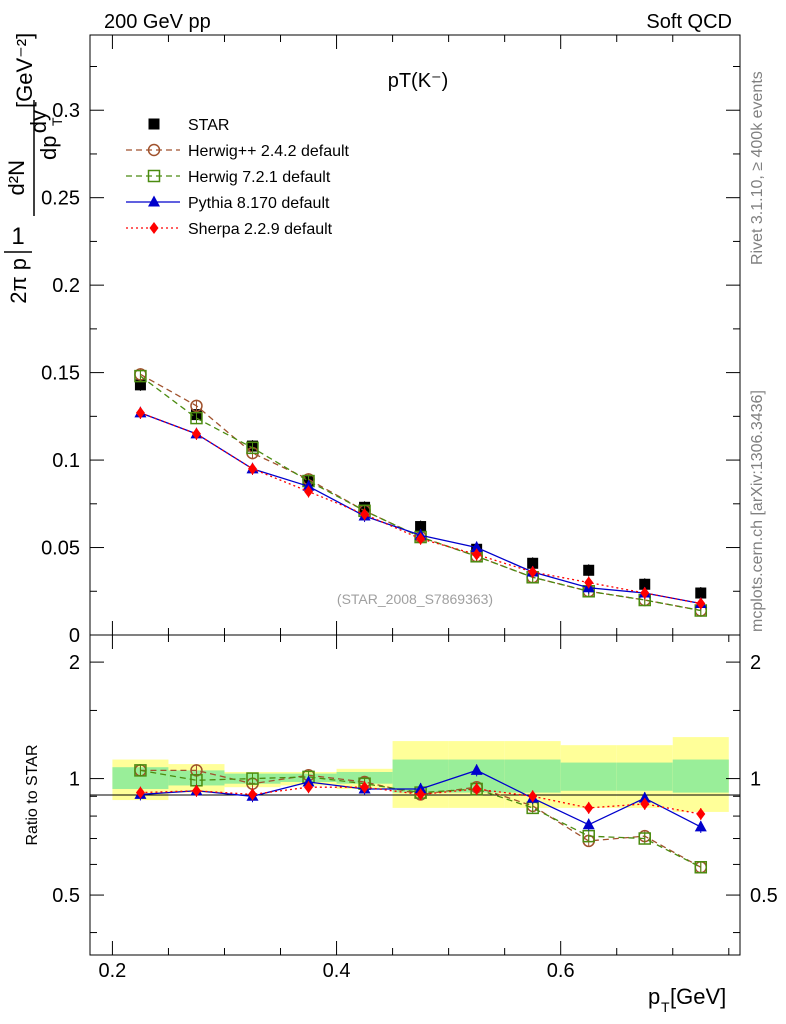 The height and width of the screenshot is (1024, 786). What do you see at coordinates (74, 636) in the screenshot?
I see `main-ytick-label: 0` at bounding box center [74, 636].